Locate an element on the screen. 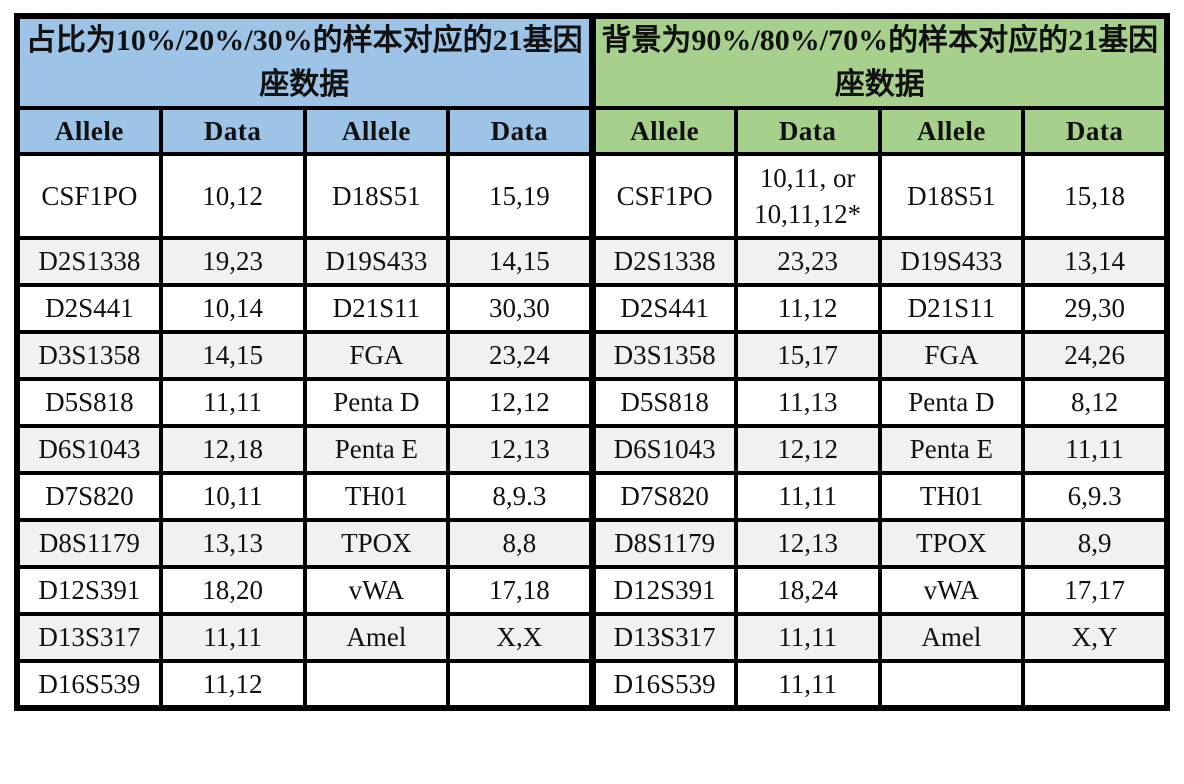  data-cell: 10,12 is located at coordinates (232, 196).